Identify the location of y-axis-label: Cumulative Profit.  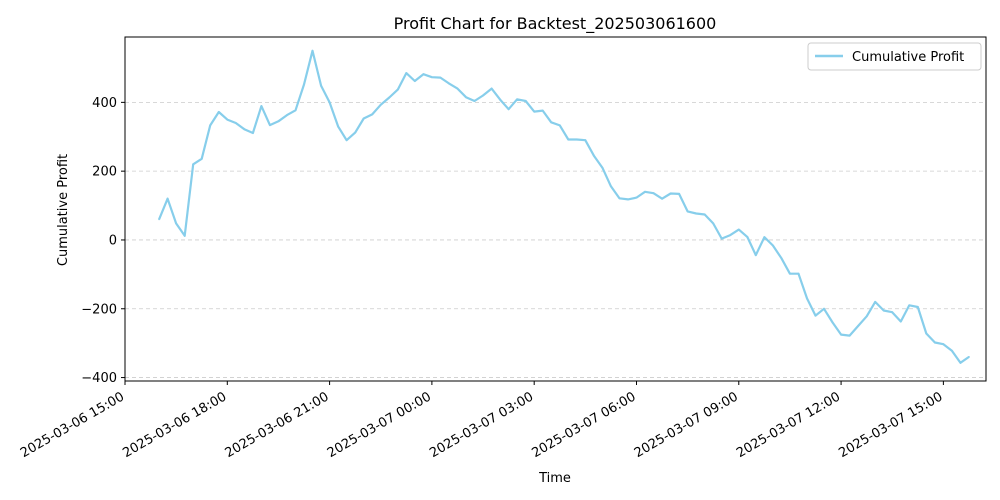
(63, 210).